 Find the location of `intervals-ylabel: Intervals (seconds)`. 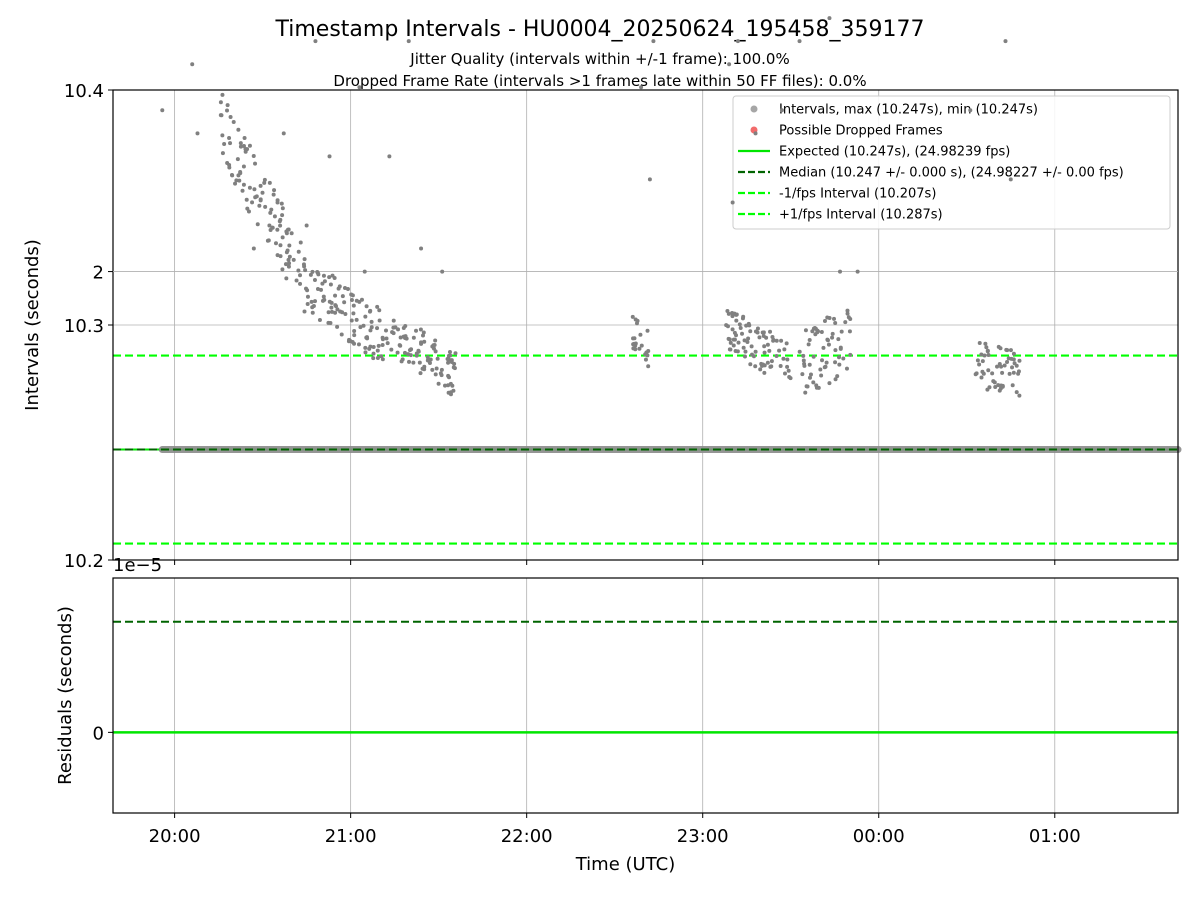

intervals-ylabel: Intervals (seconds) is located at coordinates (32, 325).